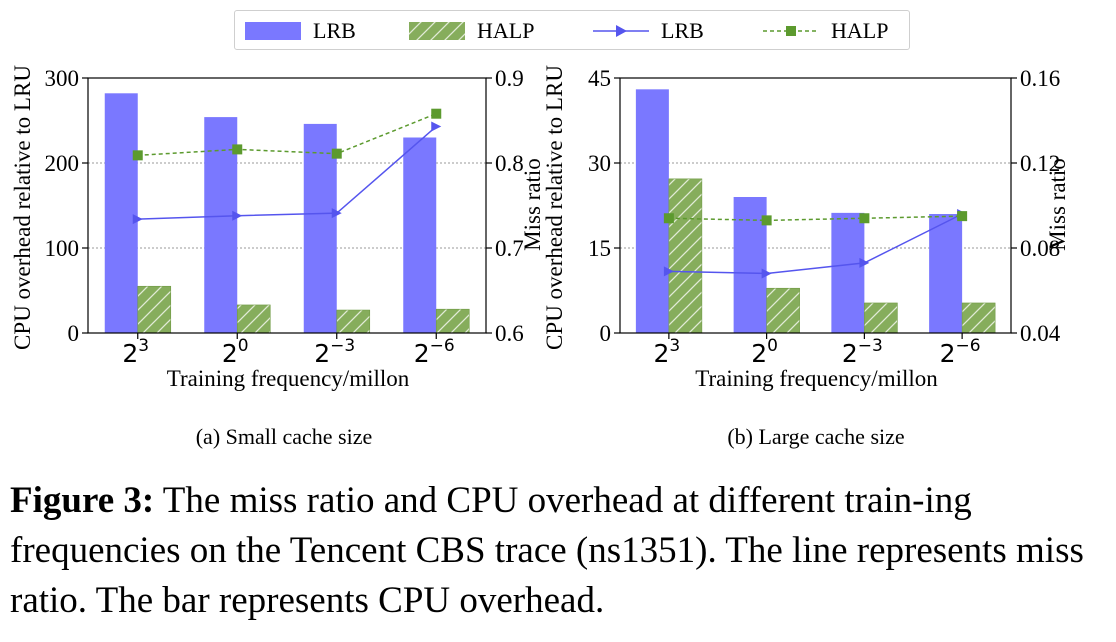  I want to click on legend-swatch-halp-line, so click(791, 31).